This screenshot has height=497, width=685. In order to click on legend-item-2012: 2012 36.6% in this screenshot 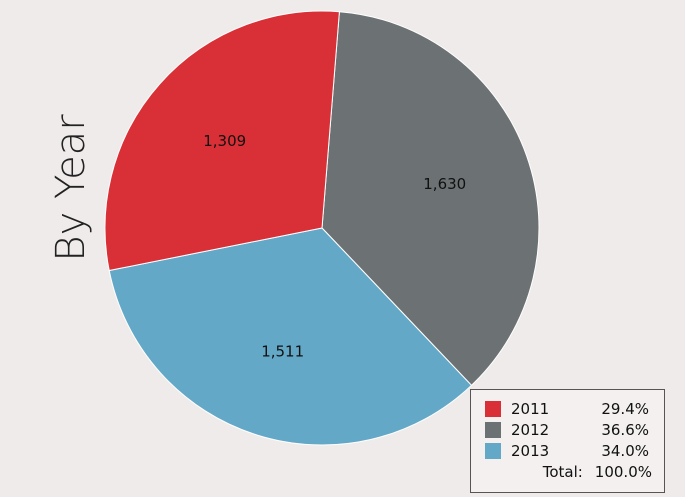, I will do `click(569, 429)`.